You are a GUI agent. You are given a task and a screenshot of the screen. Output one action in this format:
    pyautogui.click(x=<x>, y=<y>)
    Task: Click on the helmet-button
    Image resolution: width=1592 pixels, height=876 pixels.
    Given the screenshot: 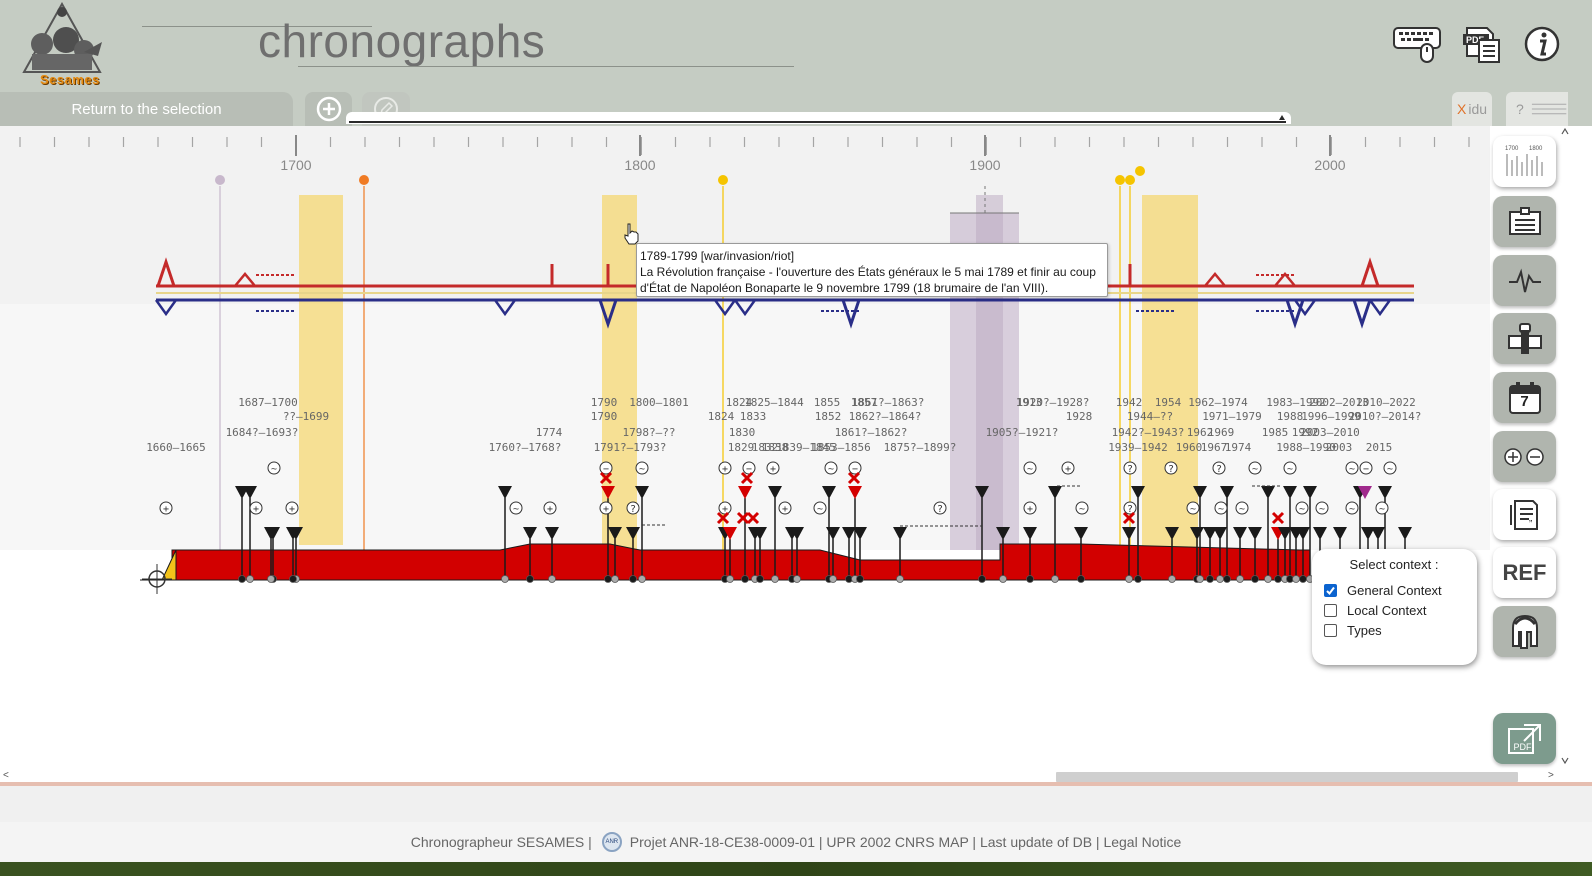 What is the action you would take?
    pyautogui.click(x=1524, y=631)
    